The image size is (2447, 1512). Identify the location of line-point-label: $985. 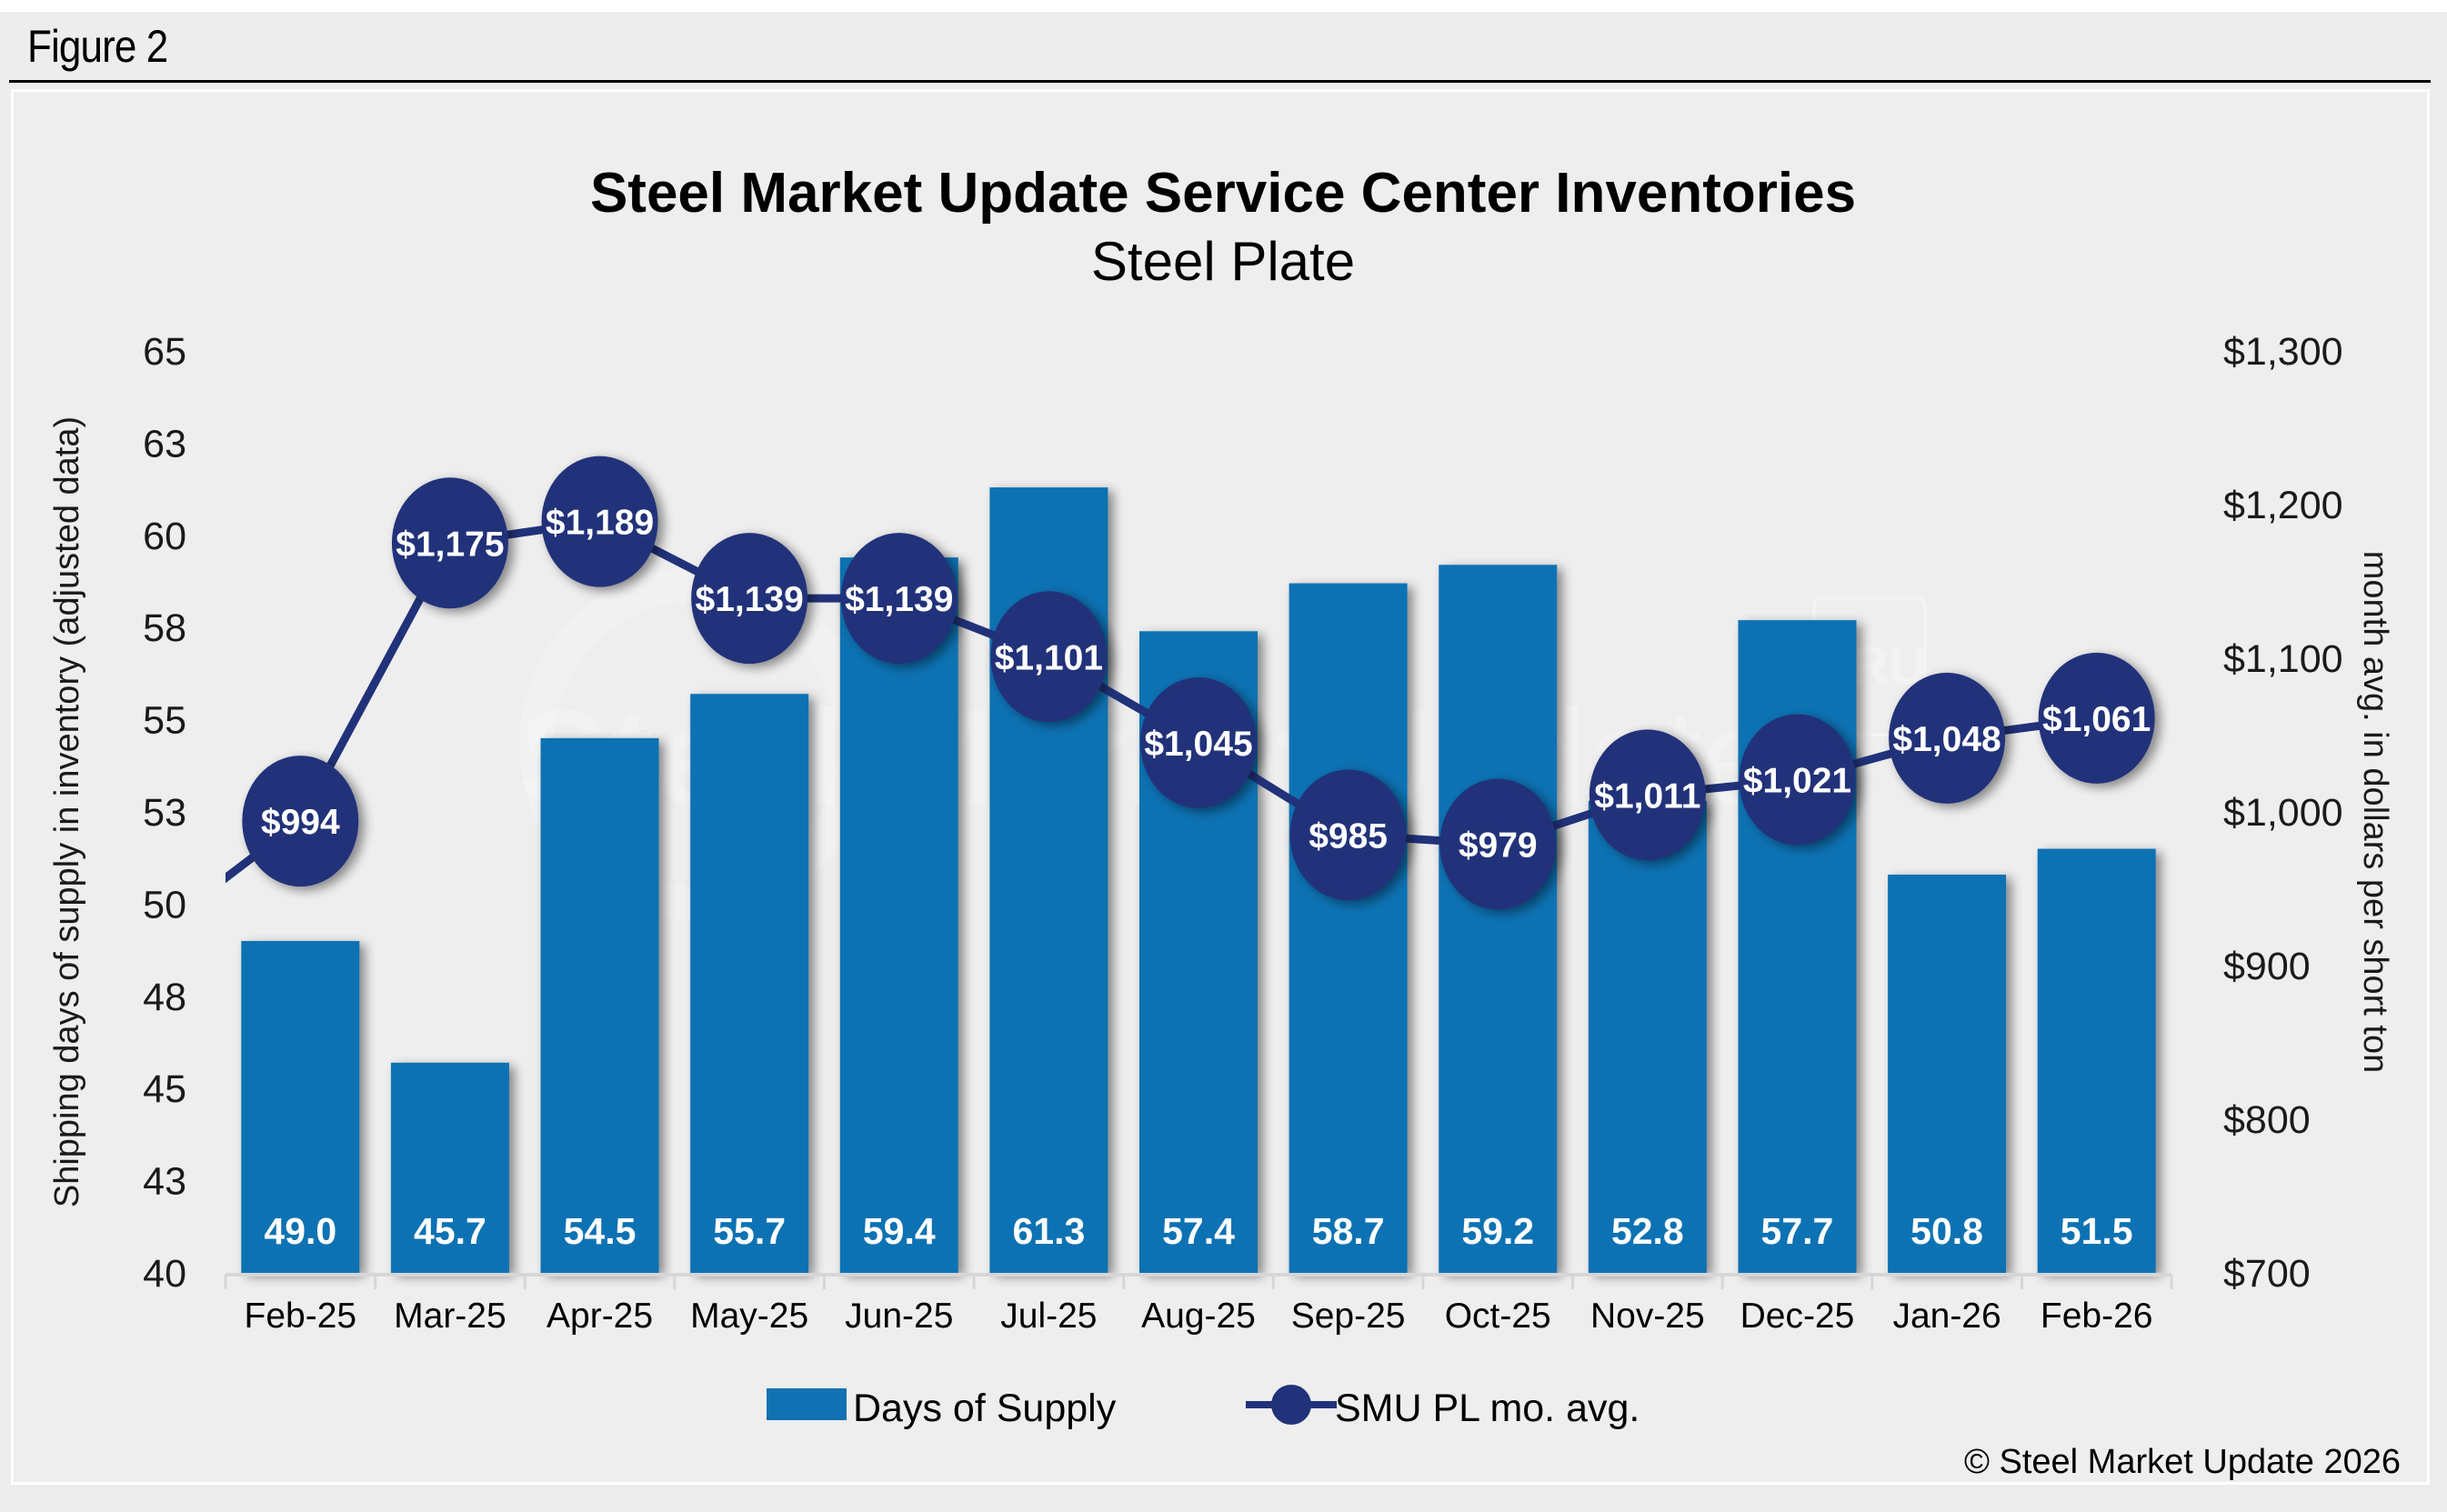
(1349, 836).